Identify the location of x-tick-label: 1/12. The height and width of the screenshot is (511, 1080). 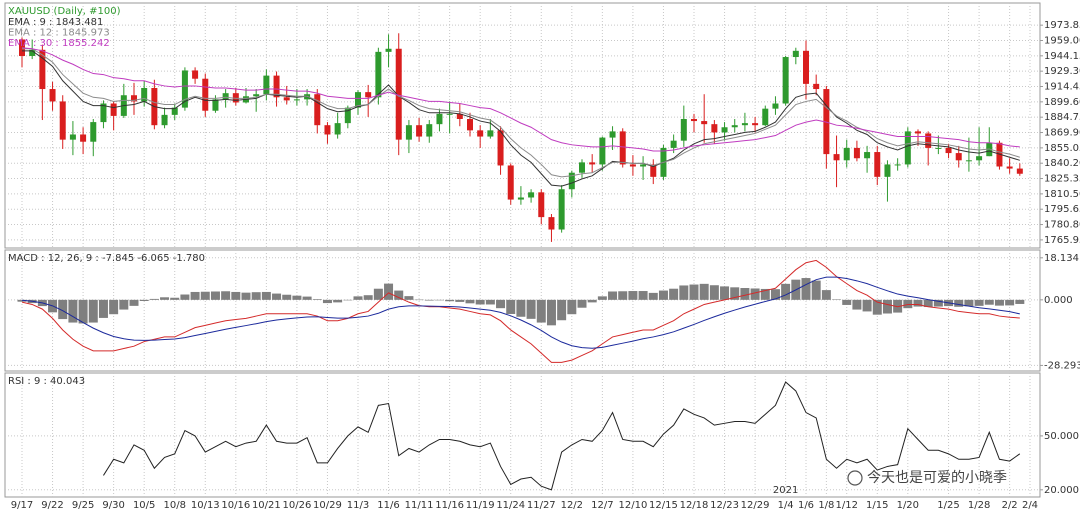
(846, 505).